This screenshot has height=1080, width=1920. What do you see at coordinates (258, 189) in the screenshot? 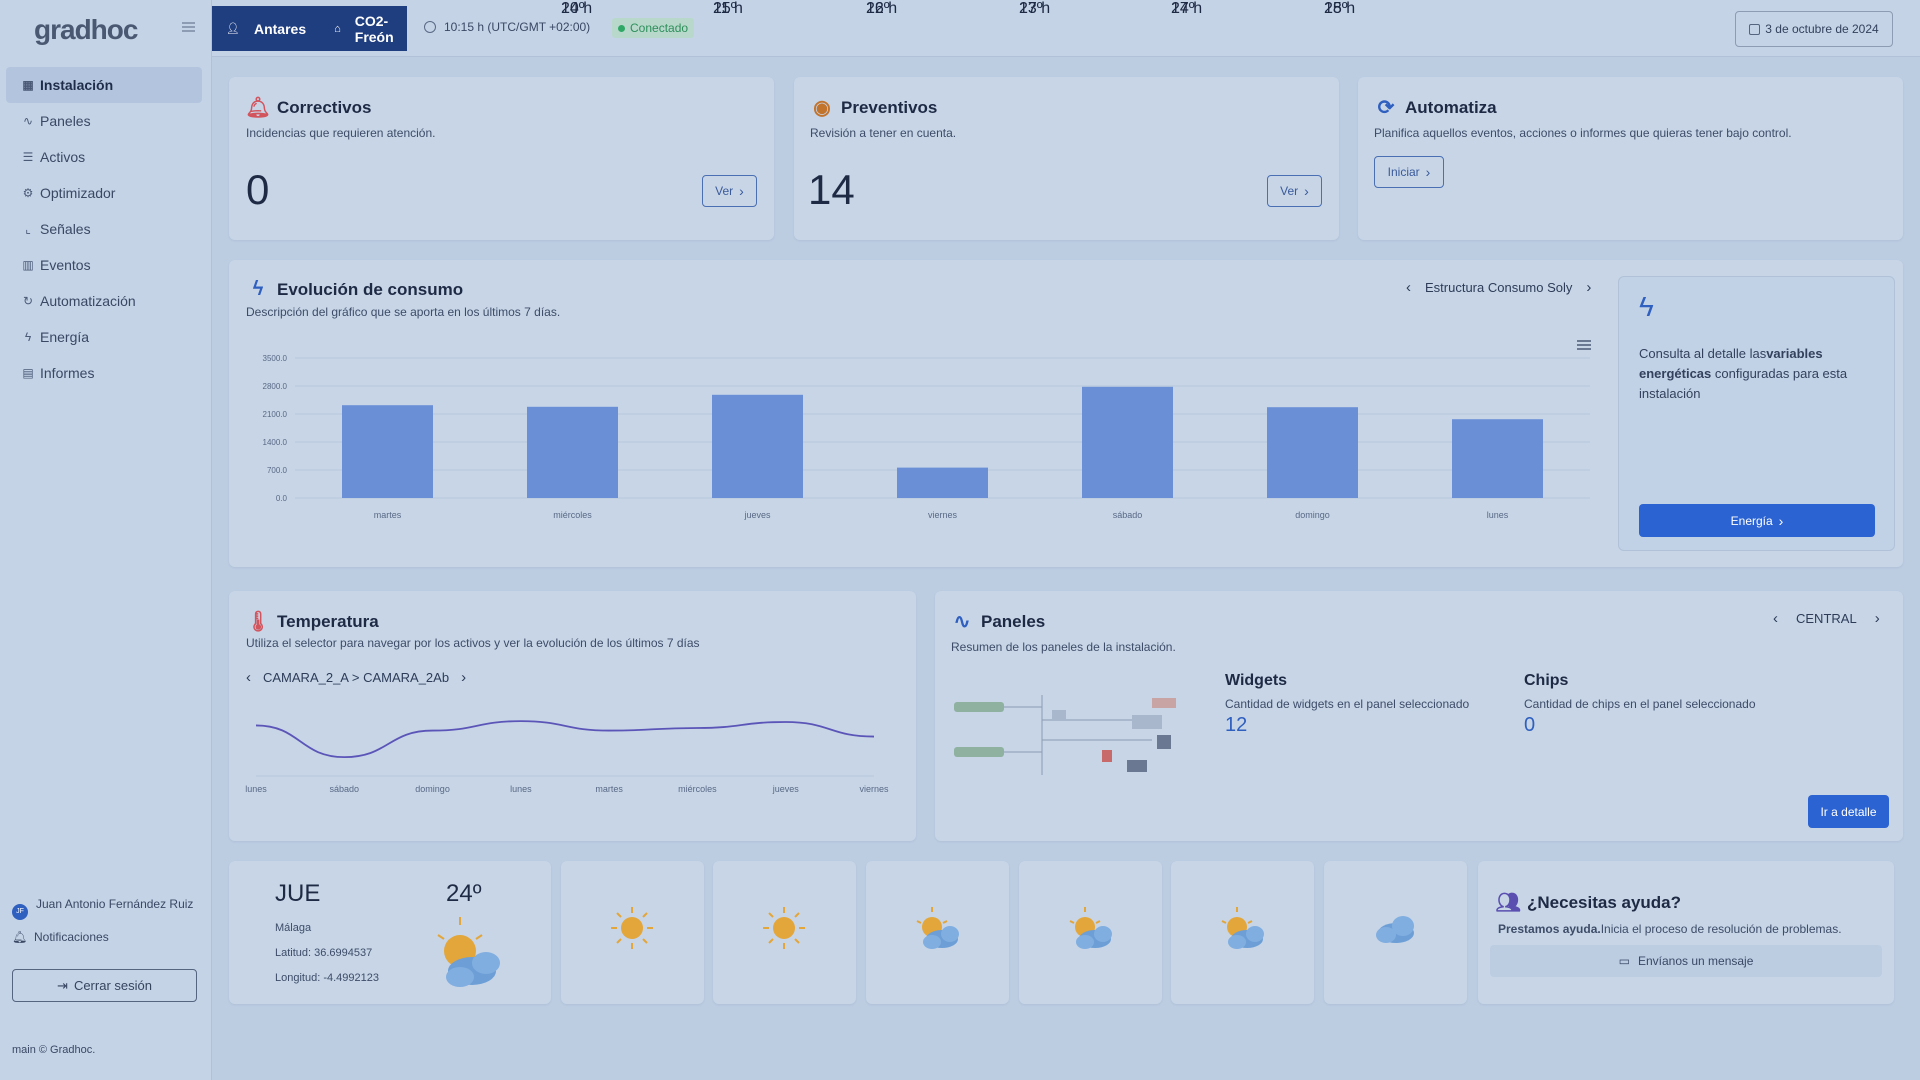
I see `correctivos-count: 0` at bounding box center [258, 189].